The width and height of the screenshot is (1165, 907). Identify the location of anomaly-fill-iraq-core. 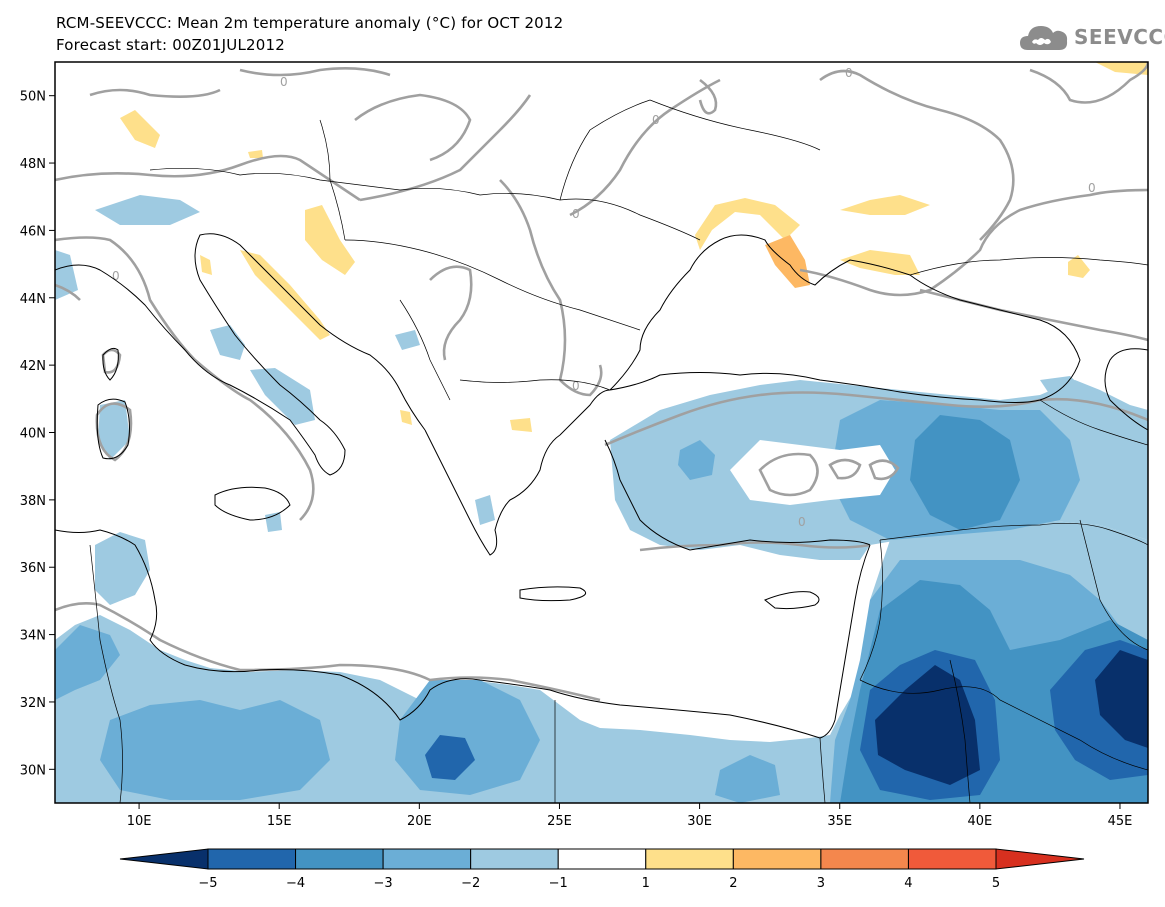
(1121, 699).